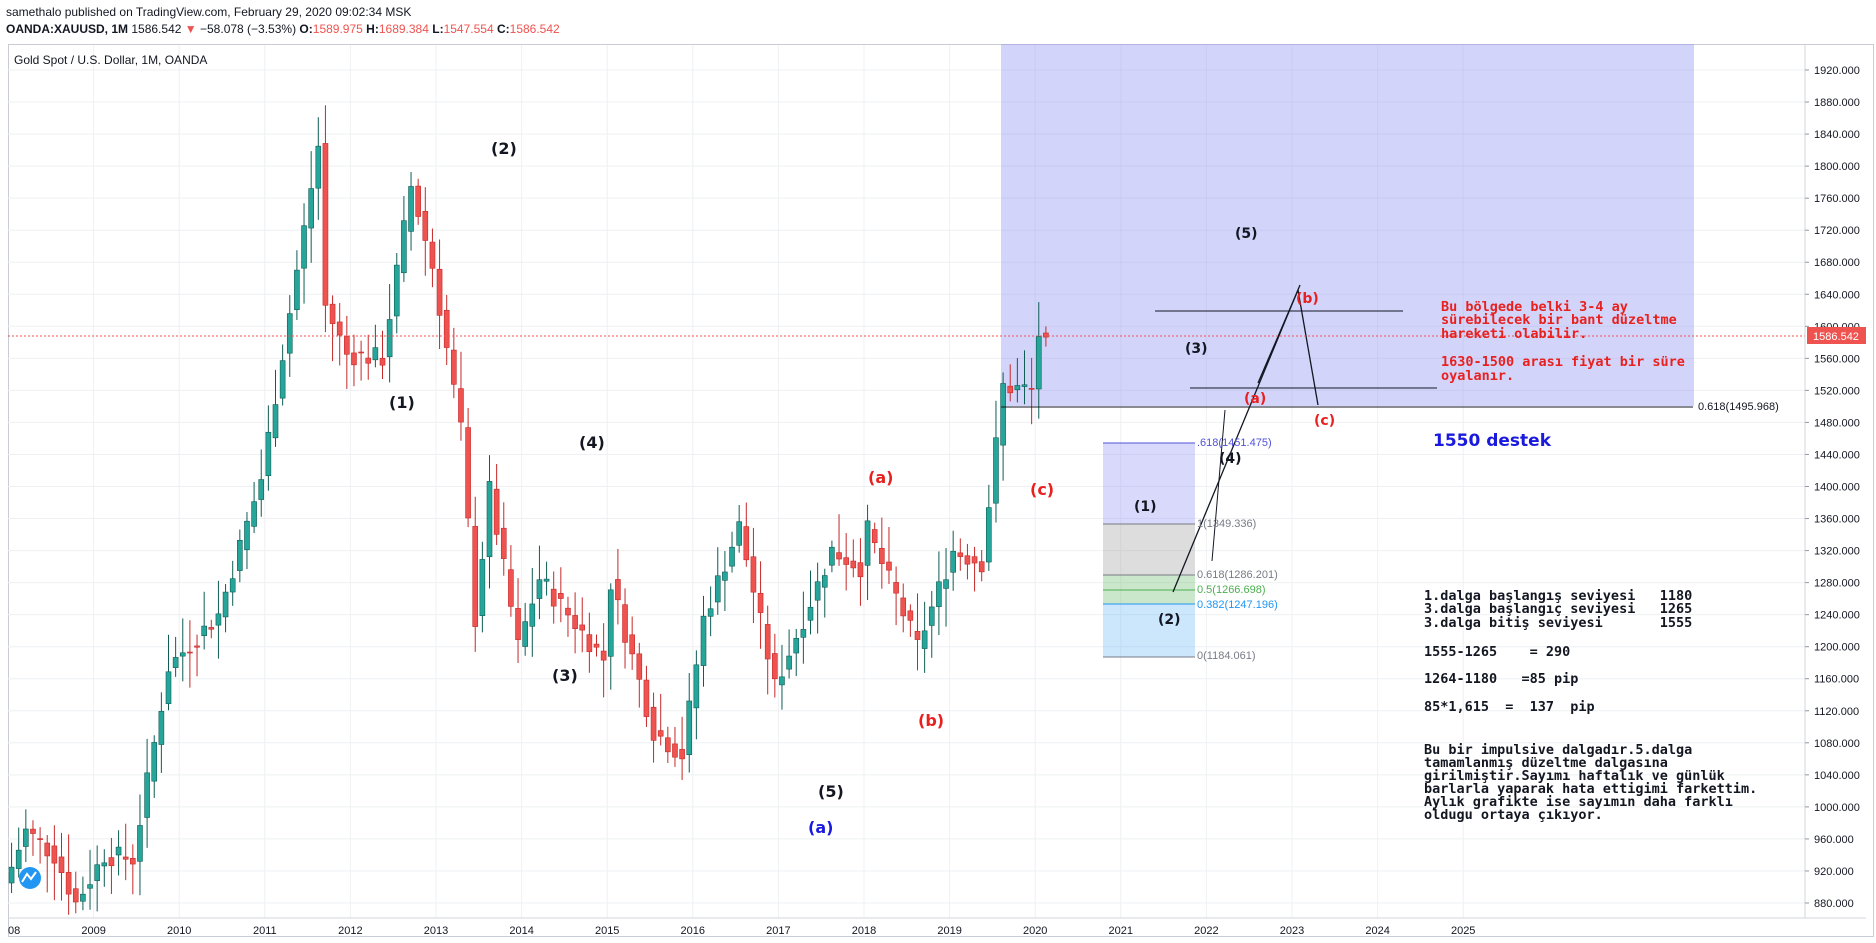 Image resolution: width=1876 pixels, height=943 pixels. Describe the element at coordinates (337, 29) in the screenshot. I see `open-value: 1589.975` at that location.